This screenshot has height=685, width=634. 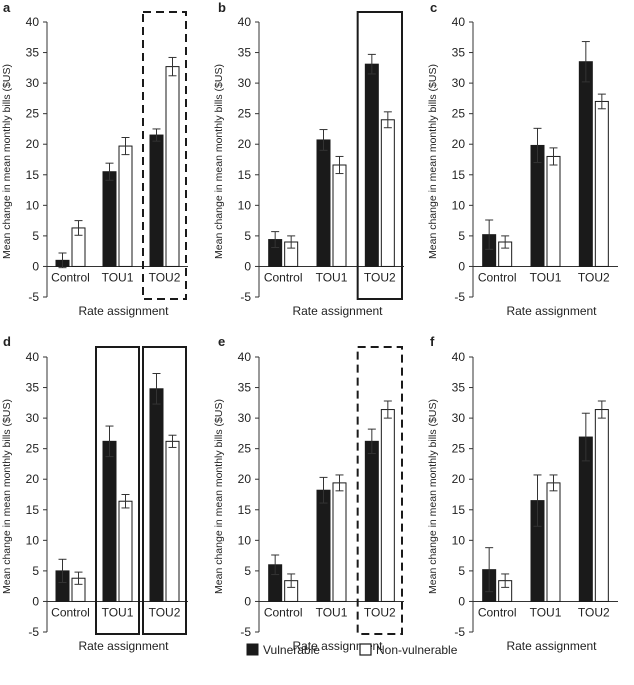 I want to click on y-tick-label-f: 15, so click(x=459, y=510).